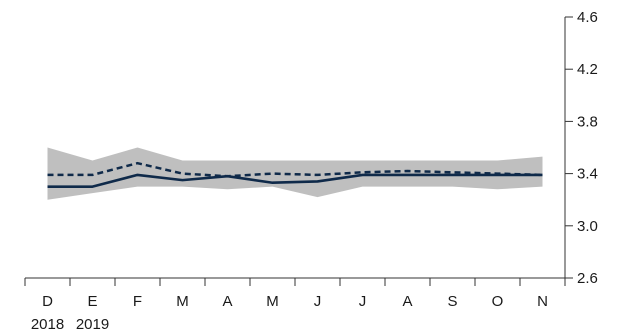  What do you see at coordinates (587, 174) in the screenshot?
I see `y-tick-label: 3.4` at bounding box center [587, 174].